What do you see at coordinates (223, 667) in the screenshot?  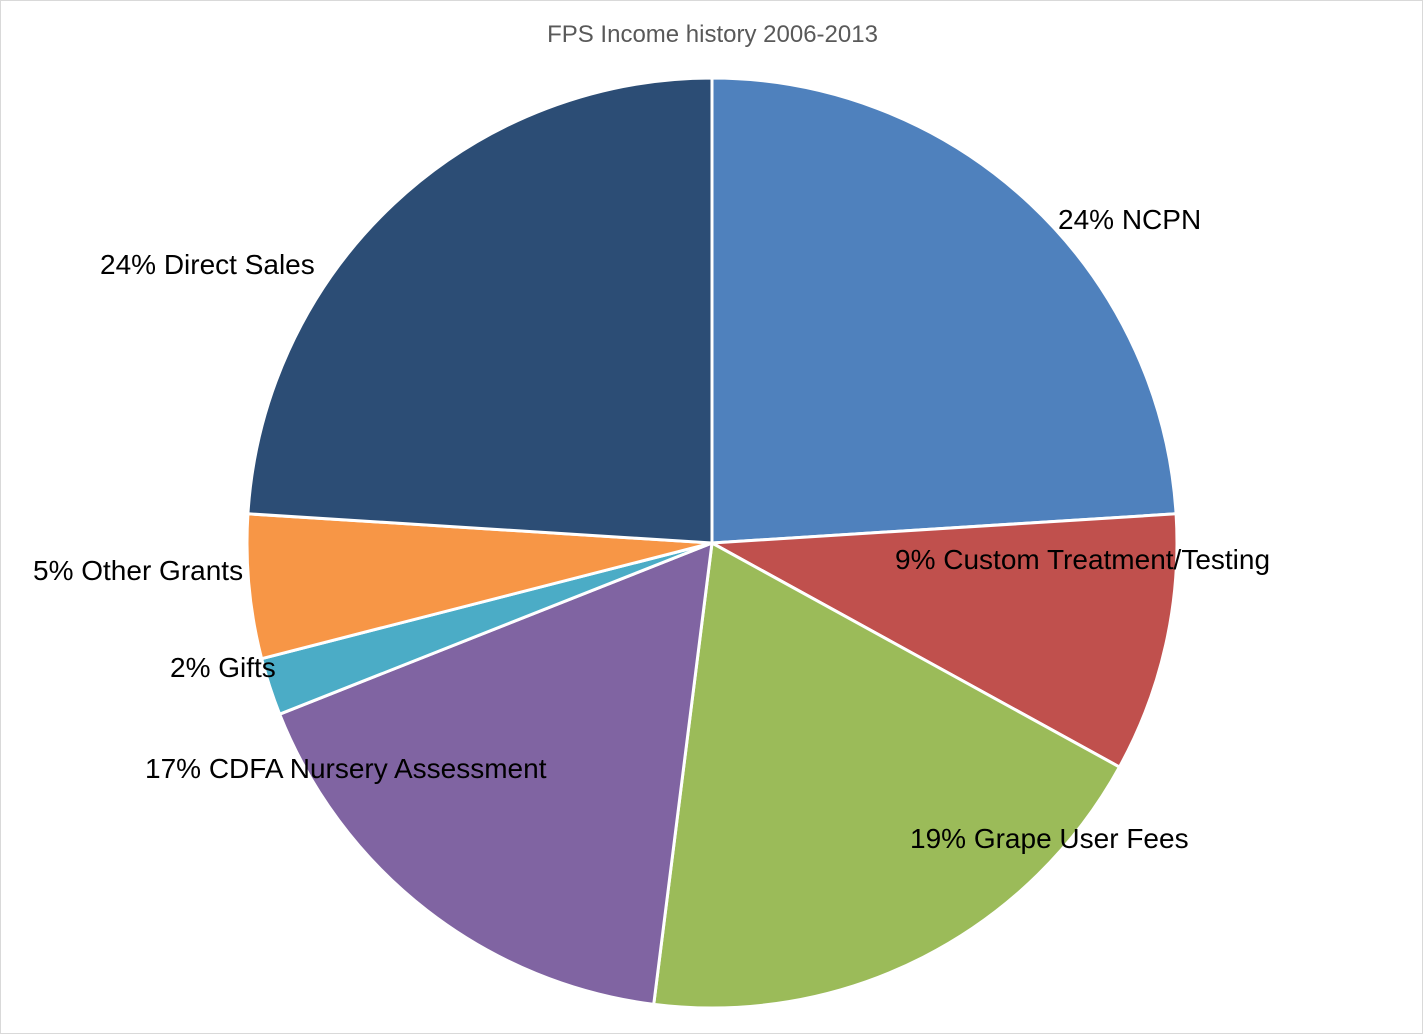 I see `data-label-gifts: 2% Gifts` at bounding box center [223, 667].